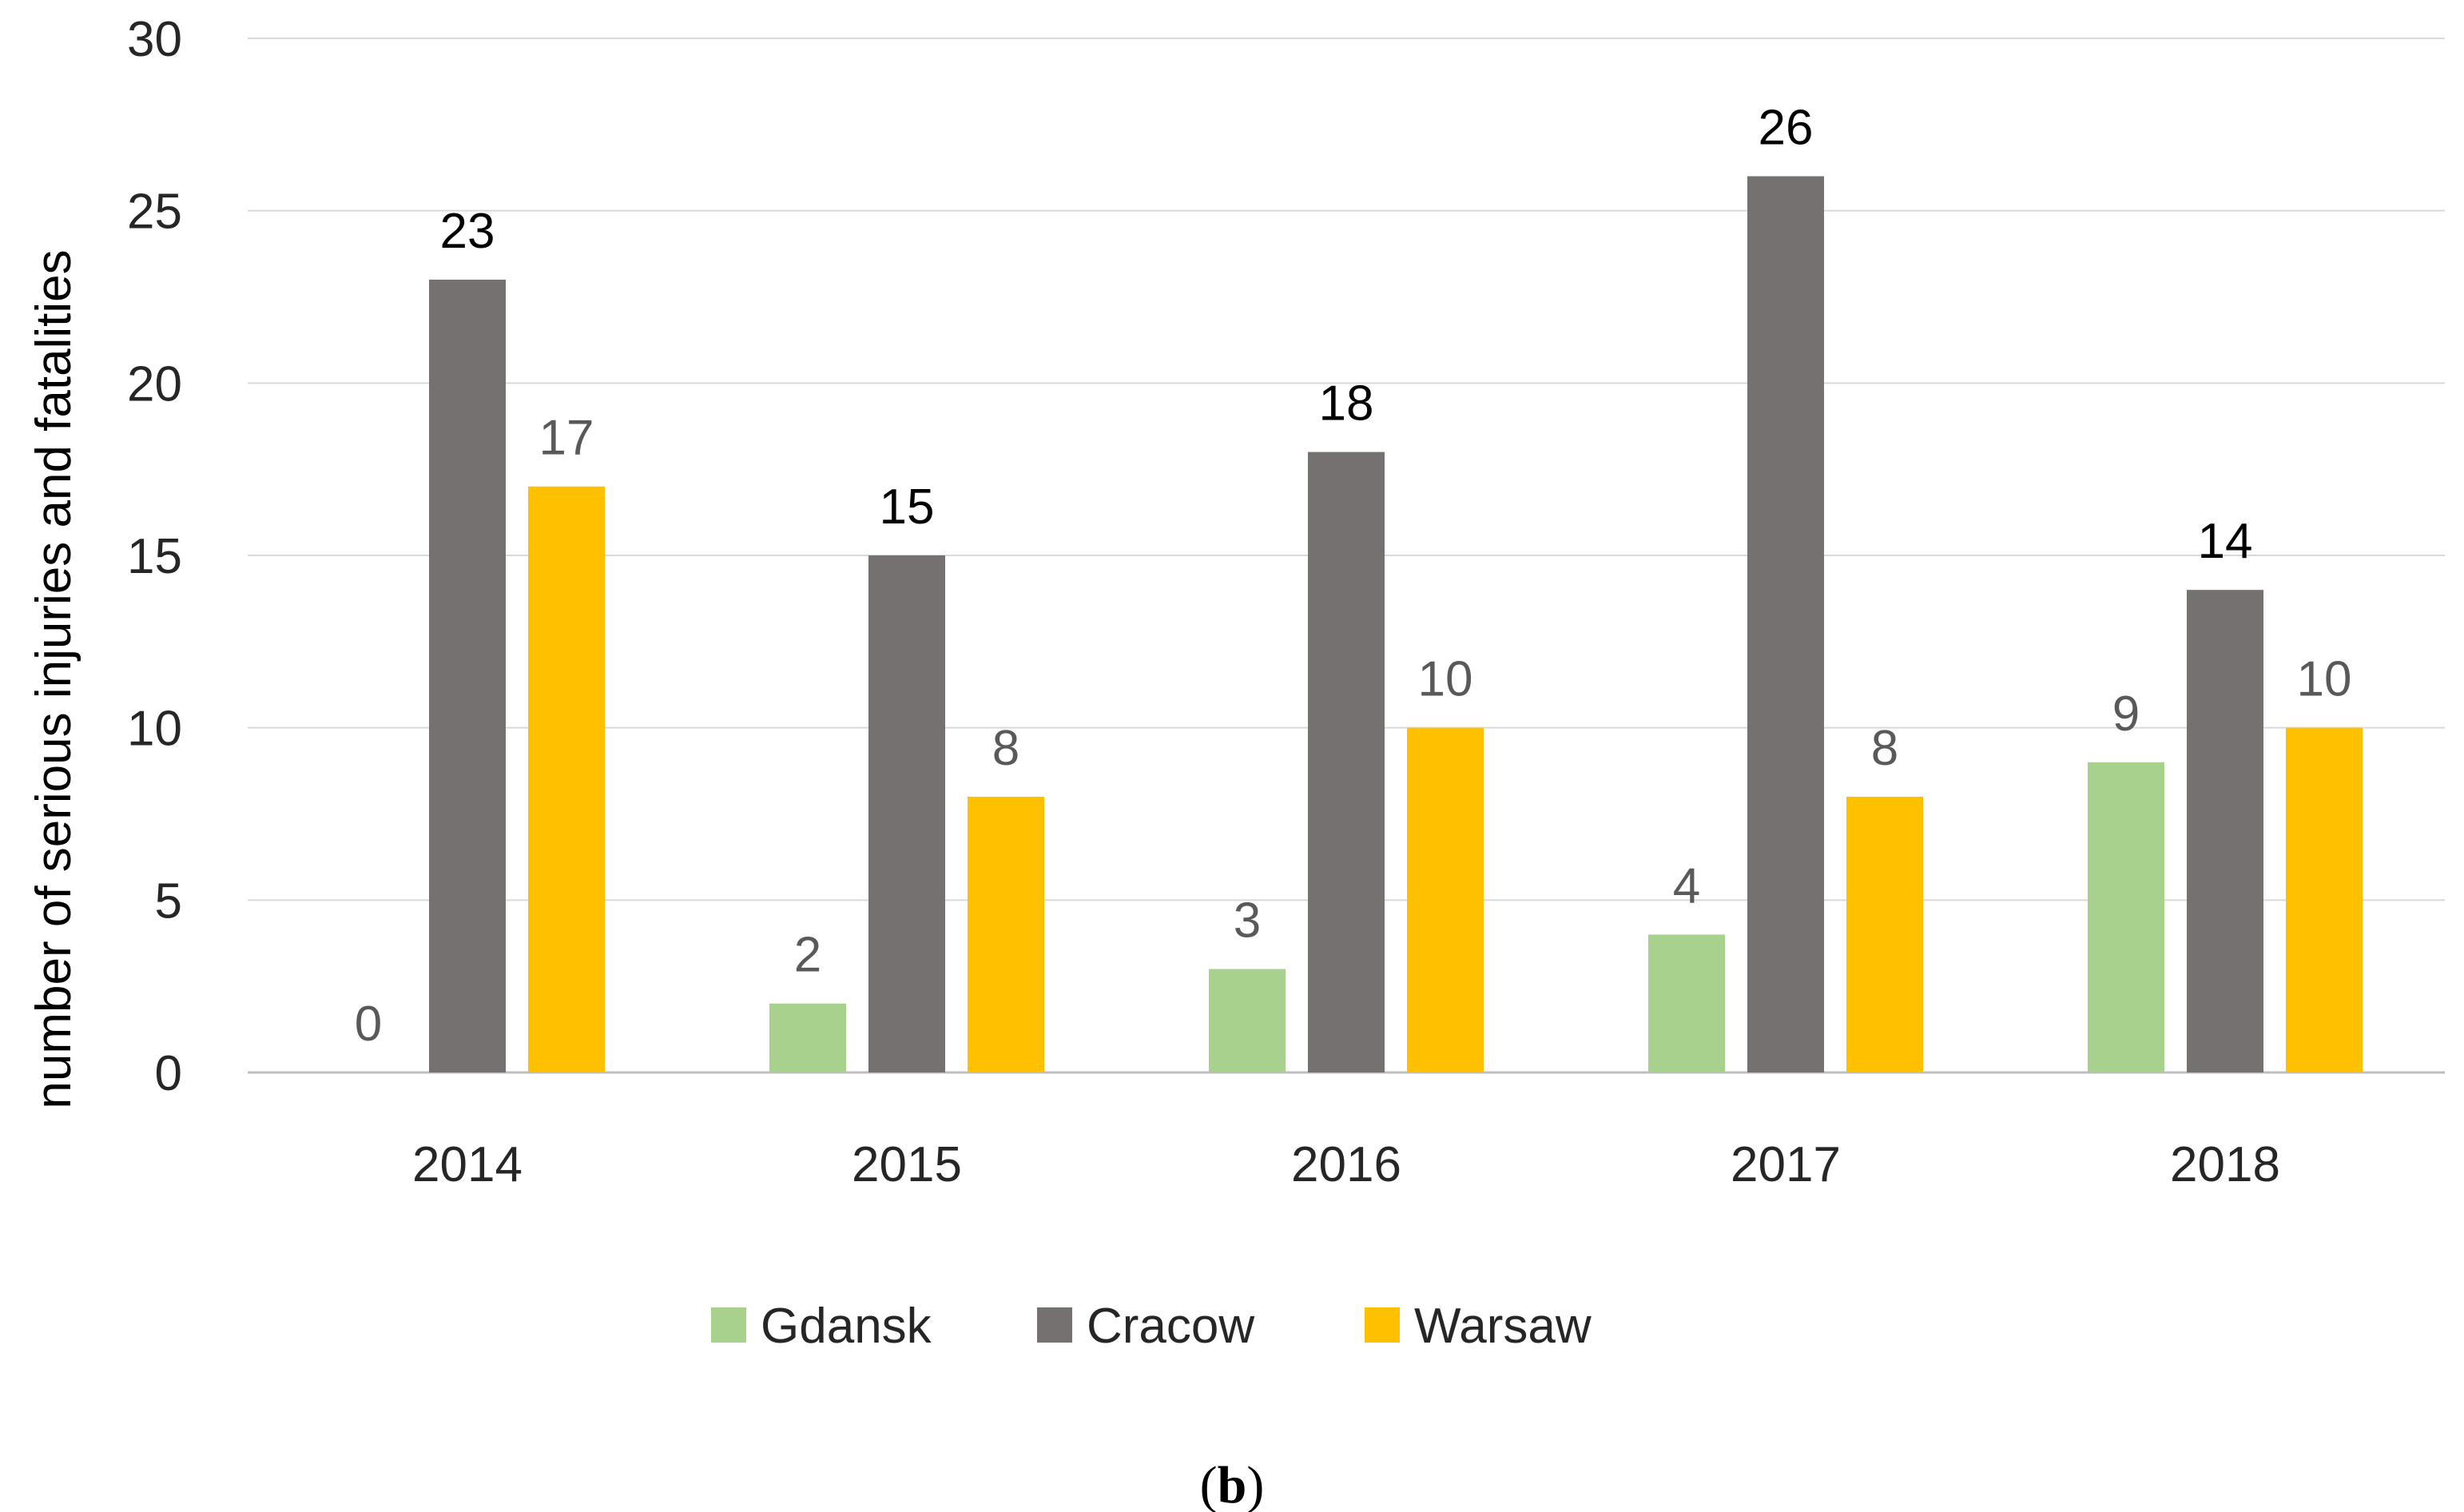  I want to click on bar-cracow-2018, so click(2225, 831).